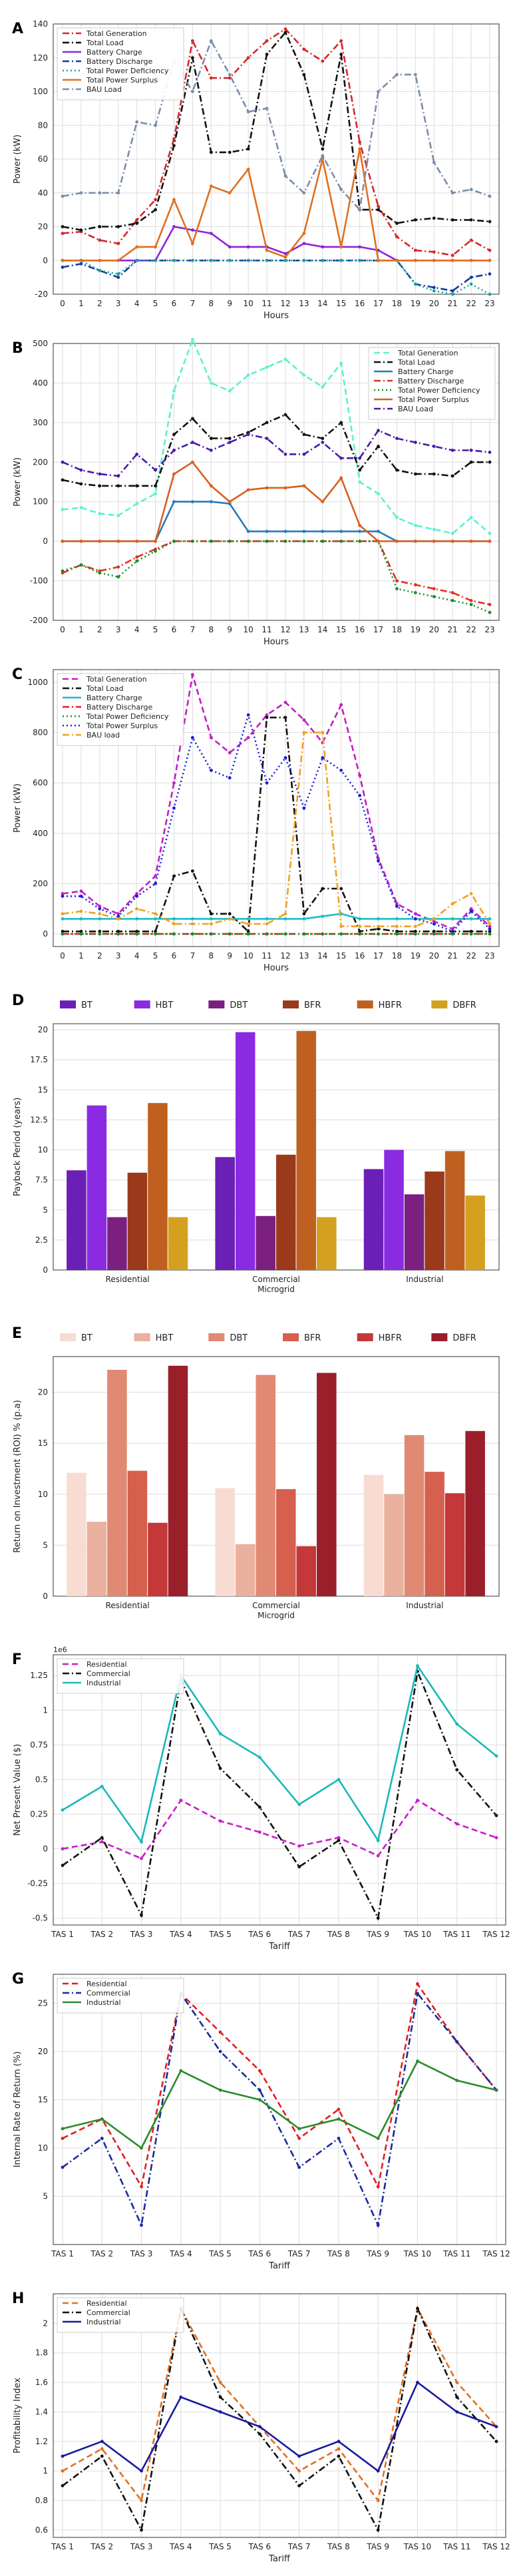 Image resolution: width=525 pixels, height=2576 pixels. What do you see at coordinates (39, 1814) in the screenshot?
I see `y-tick-label: 0.25` at bounding box center [39, 1814].